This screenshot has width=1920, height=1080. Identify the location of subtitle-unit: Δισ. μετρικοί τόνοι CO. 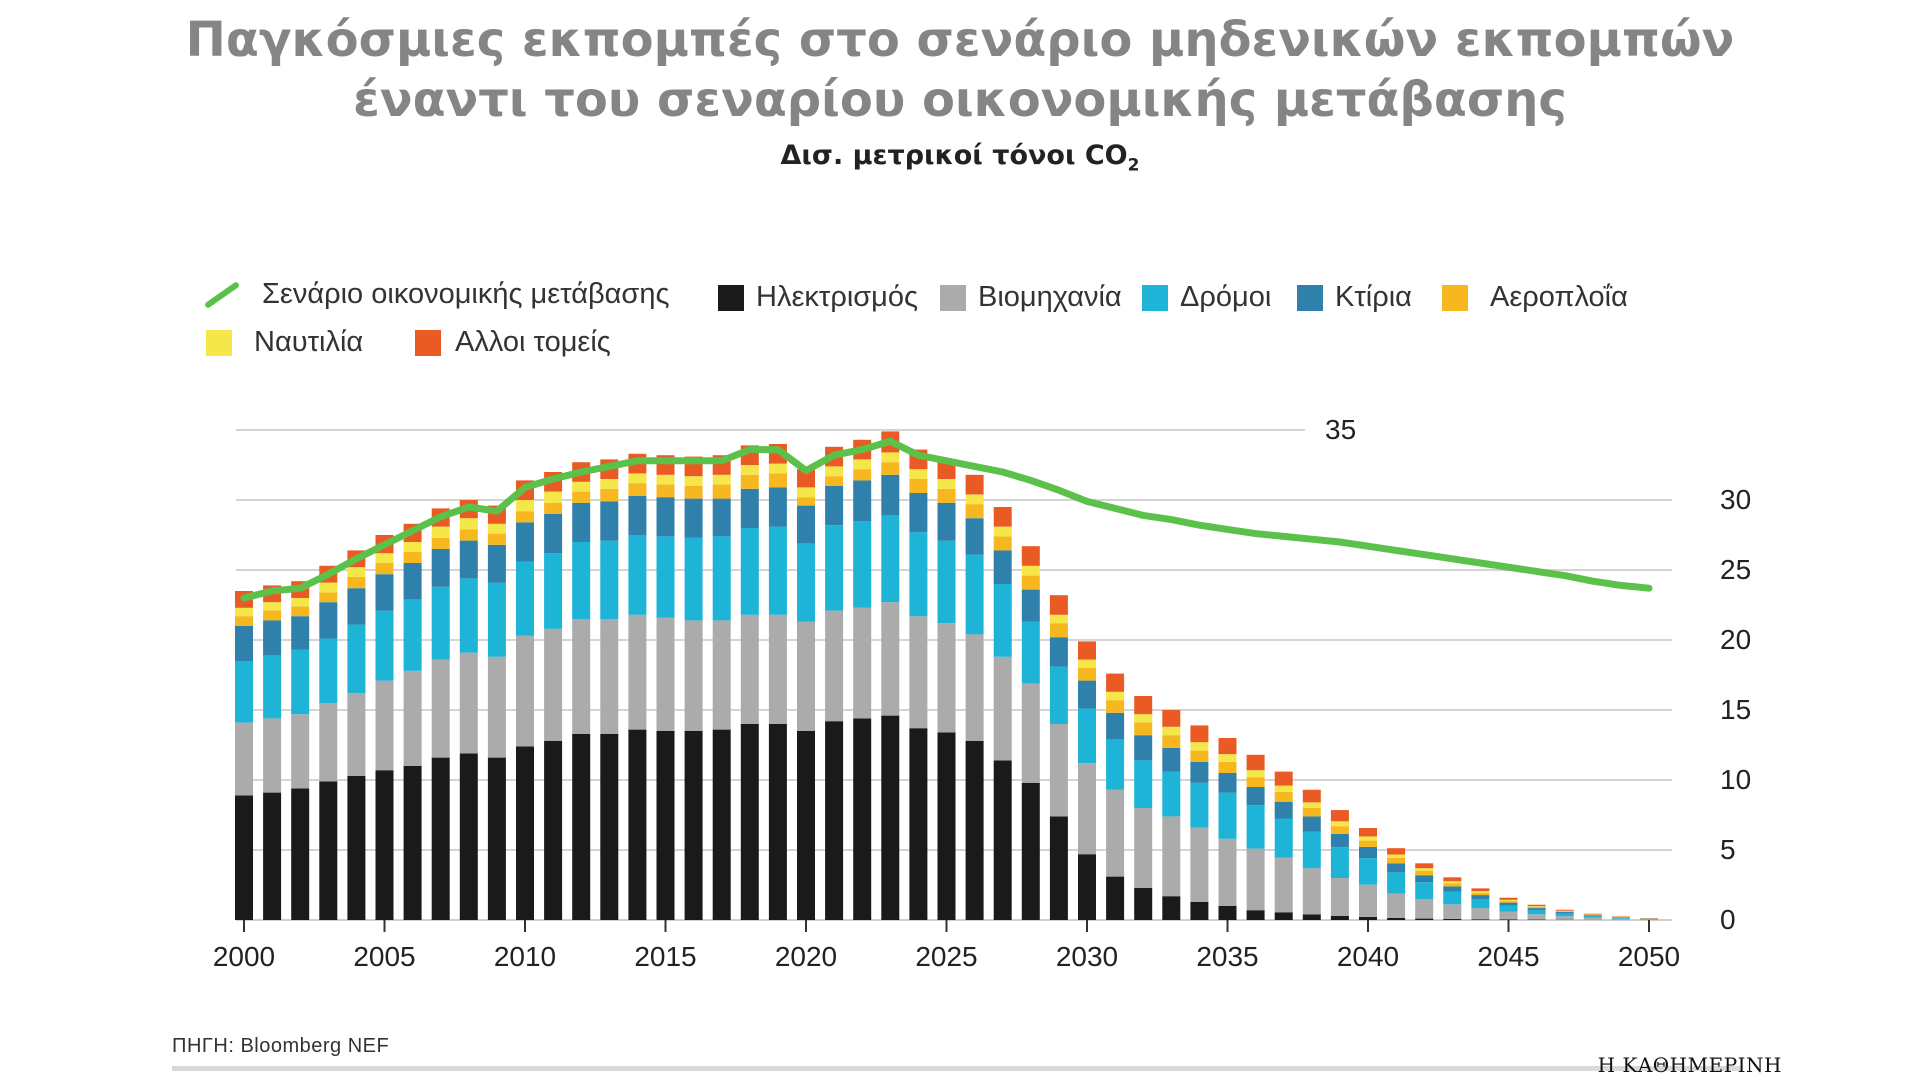
(954, 155).